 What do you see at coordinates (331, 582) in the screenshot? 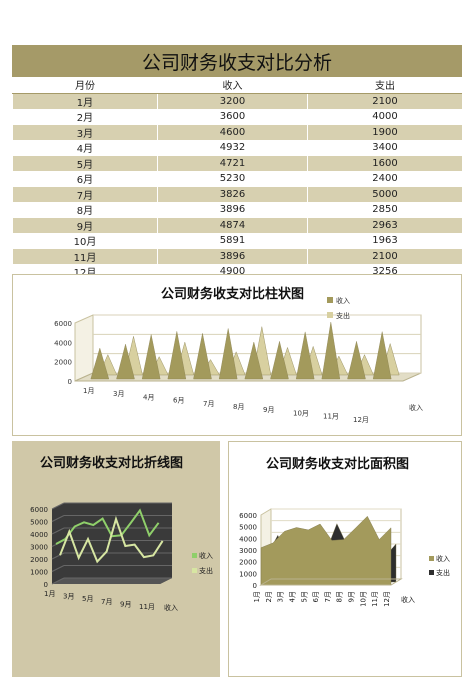
I see `area-floor` at bounding box center [331, 582].